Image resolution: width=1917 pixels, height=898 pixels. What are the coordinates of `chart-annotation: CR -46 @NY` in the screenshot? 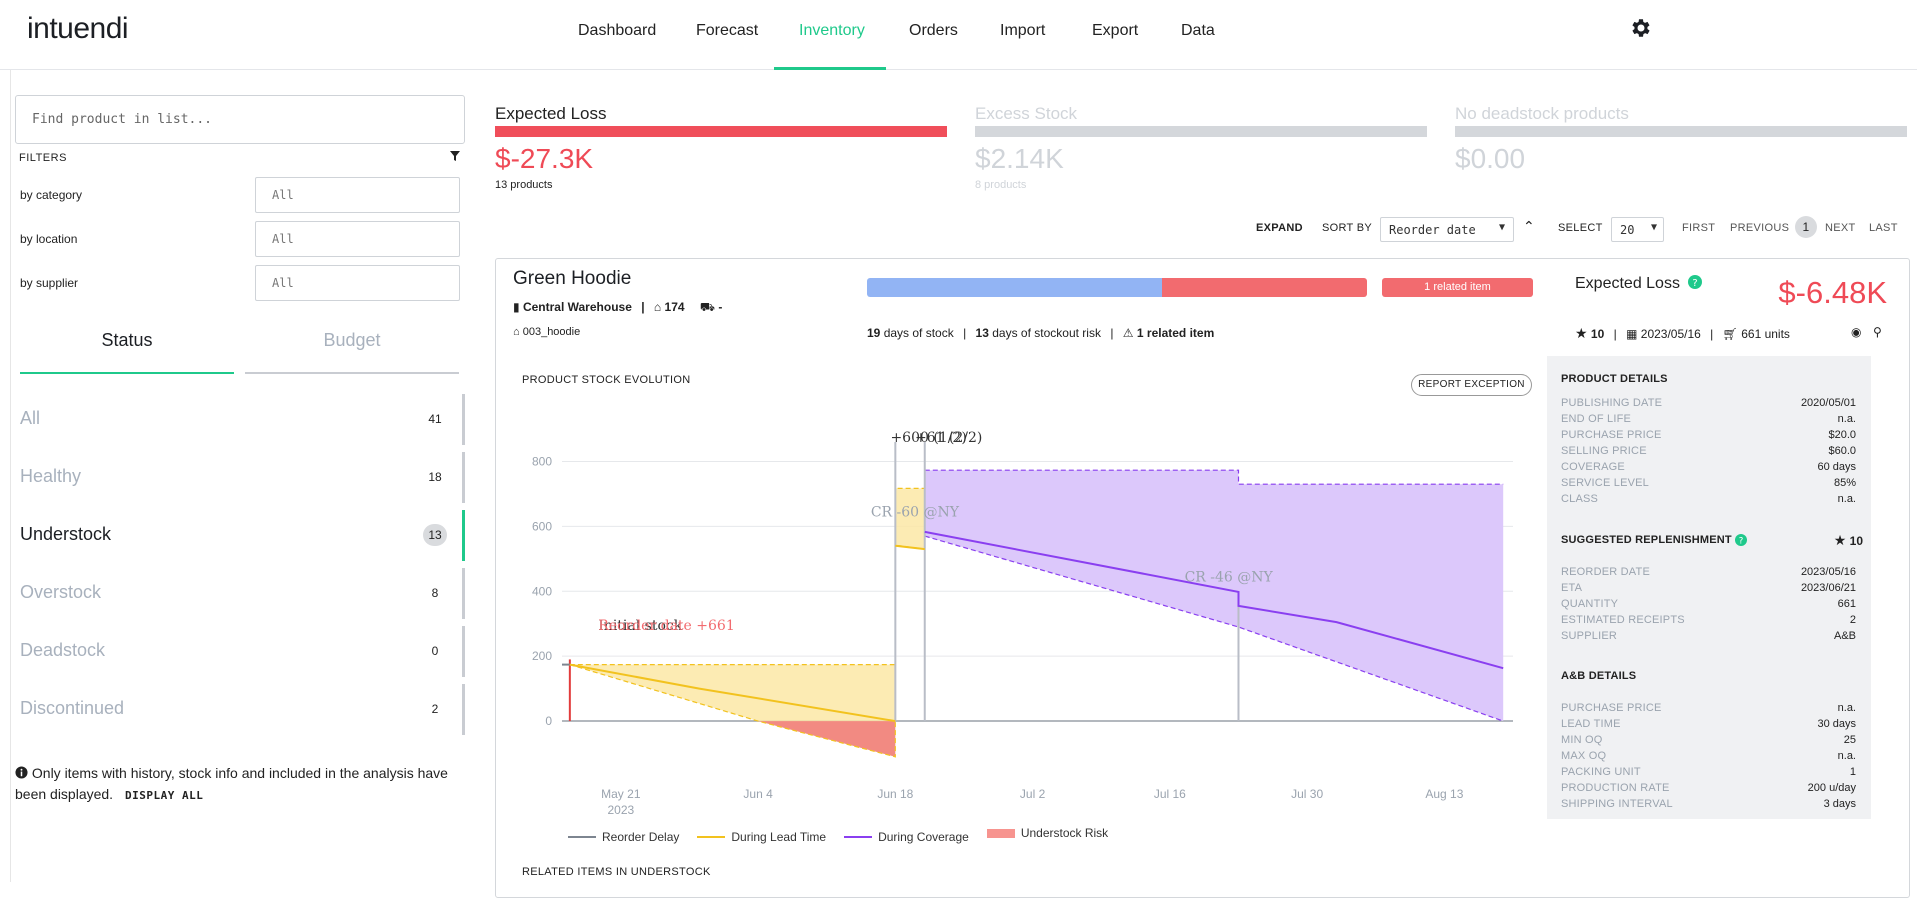 It's located at (1229, 578).